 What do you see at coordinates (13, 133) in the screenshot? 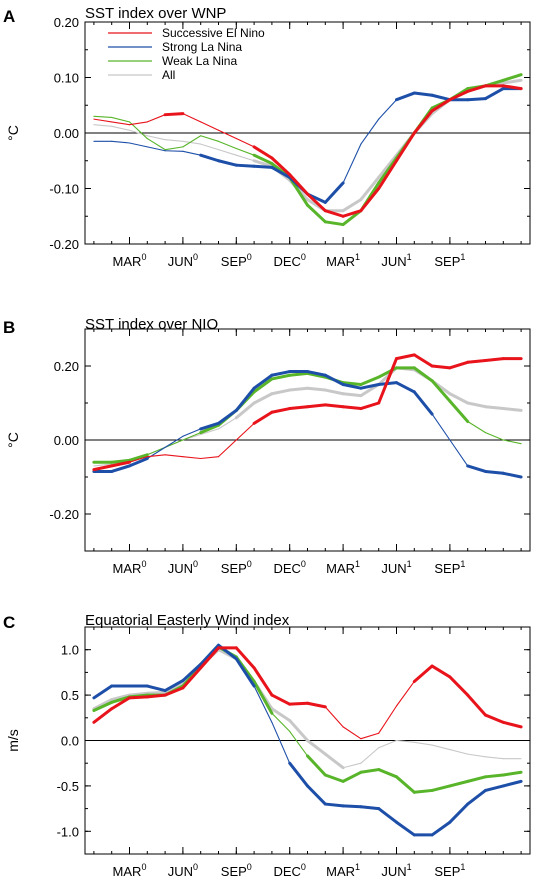
I see `y-axis-label: °C` at bounding box center [13, 133].